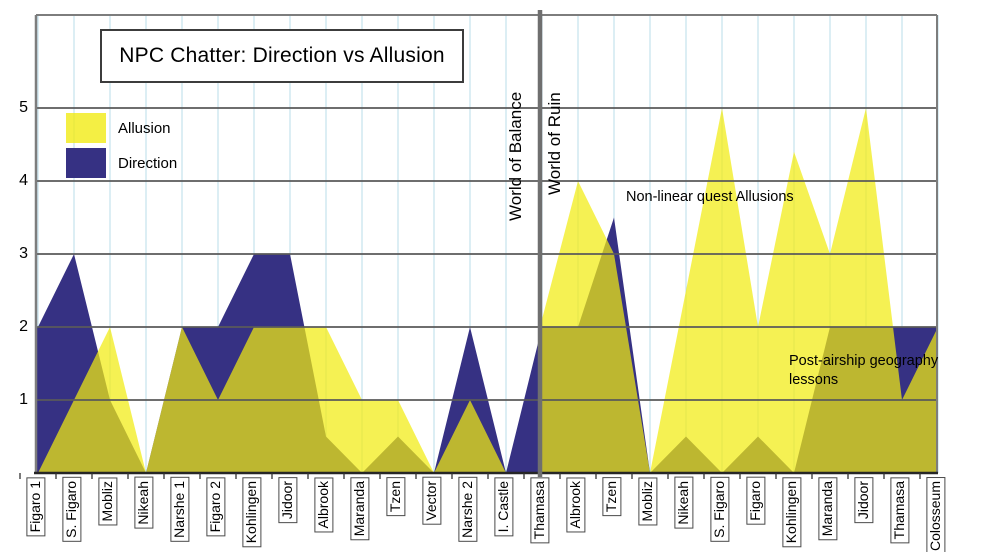  What do you see at coordinates (864, 361) in the screenshot?
I see `annotation-postairship-line1: Post-airship geography` at bounding box center [864, 361].